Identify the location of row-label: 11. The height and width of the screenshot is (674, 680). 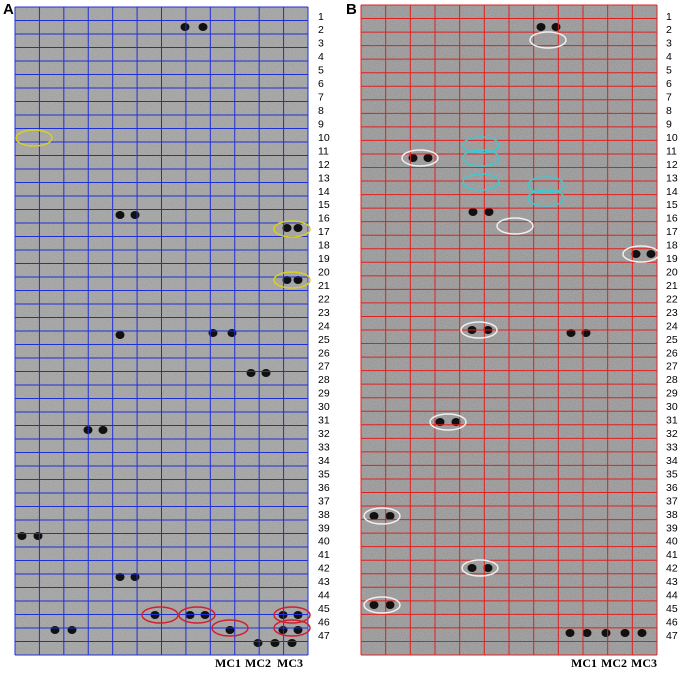
(323, 151).